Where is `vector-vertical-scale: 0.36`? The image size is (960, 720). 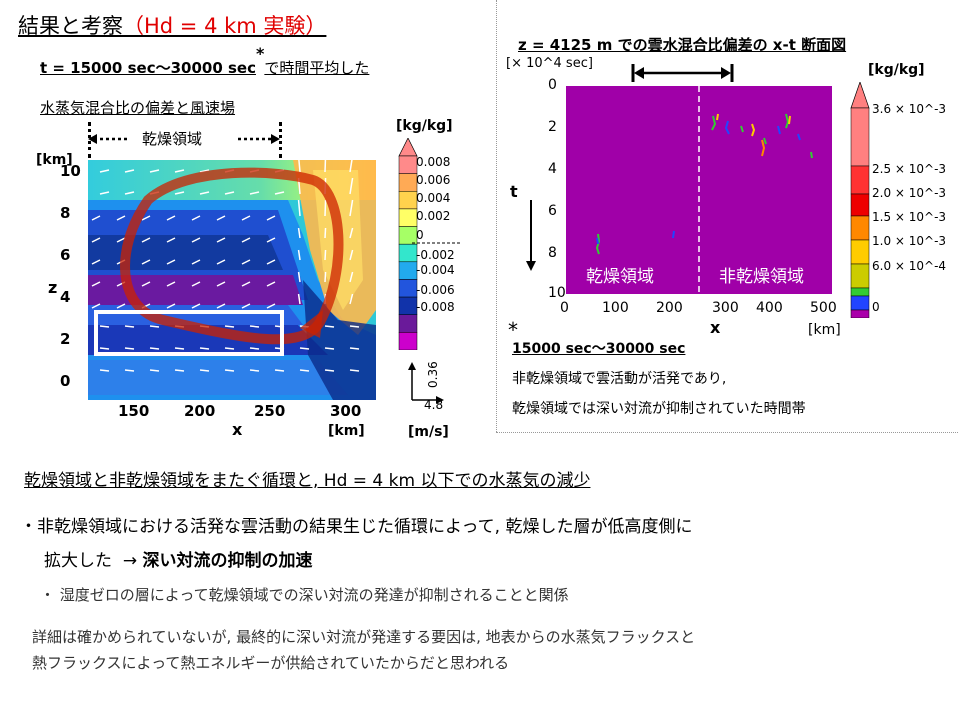 vector-vertical-scale: 0.36 is located at coordinates (433, 374).